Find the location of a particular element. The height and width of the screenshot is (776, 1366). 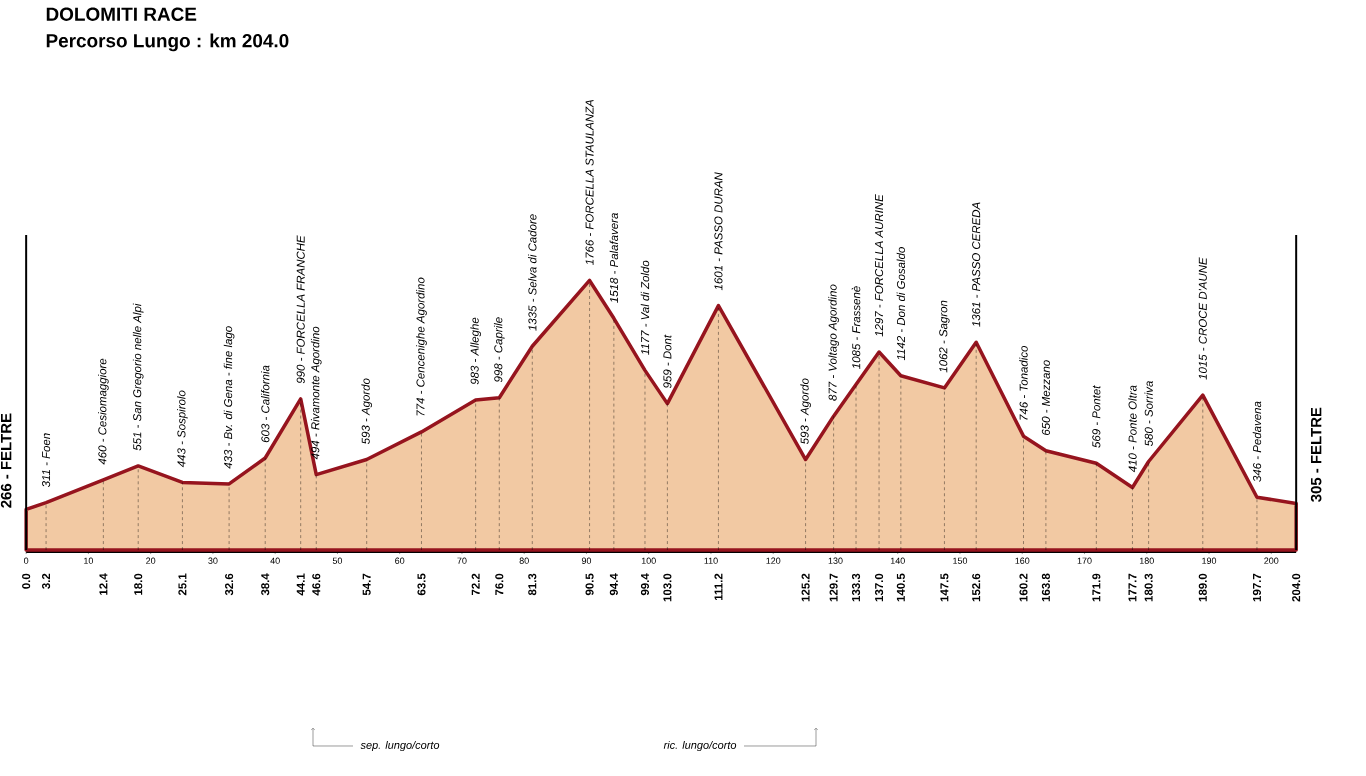

x-tick-label: 50 is located at coordinates (337, 560).